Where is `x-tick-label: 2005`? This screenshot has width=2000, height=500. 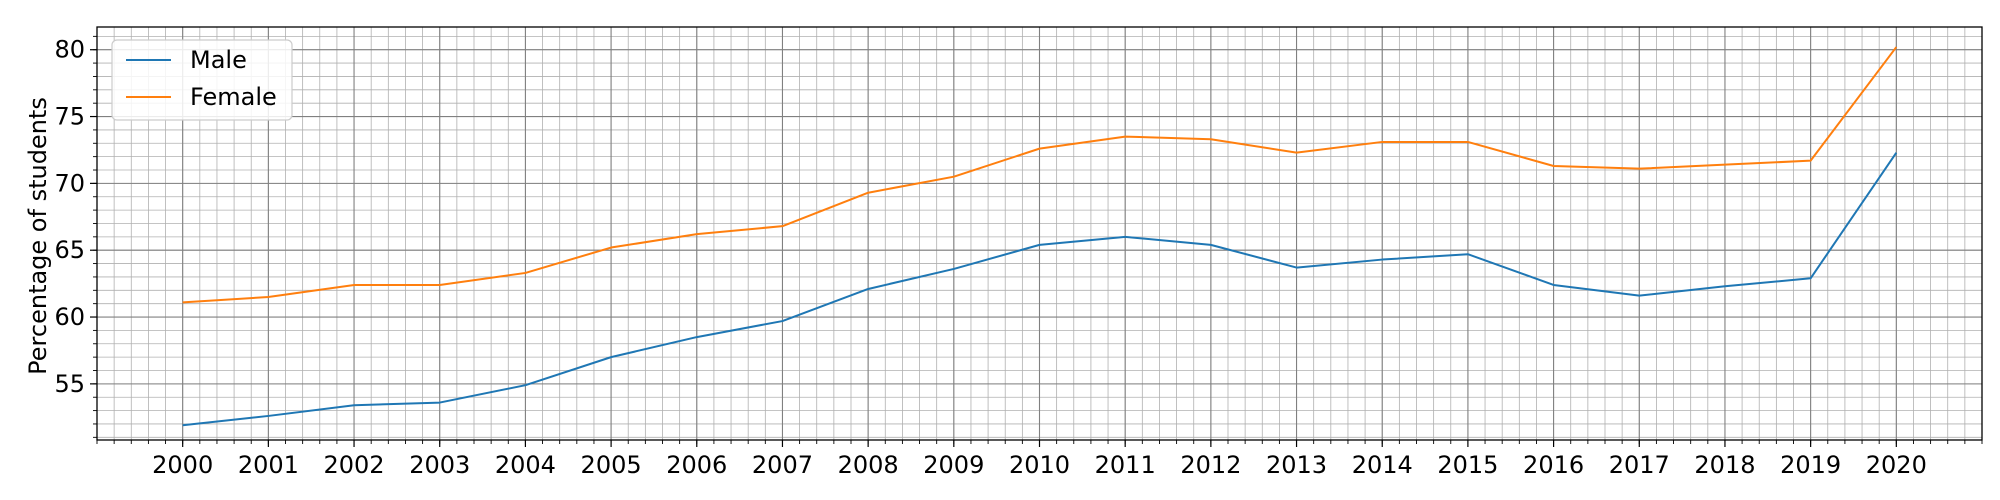
x-tick-label: 2005 is located at coordinates (611, 465).